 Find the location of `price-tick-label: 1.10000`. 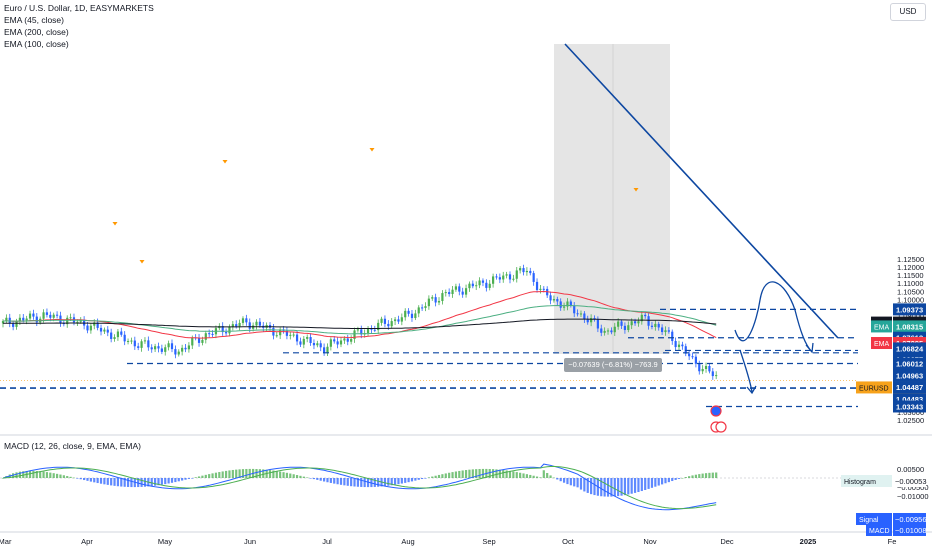

price-tick-label: 1.10000 is located at coordinates (910, 299).